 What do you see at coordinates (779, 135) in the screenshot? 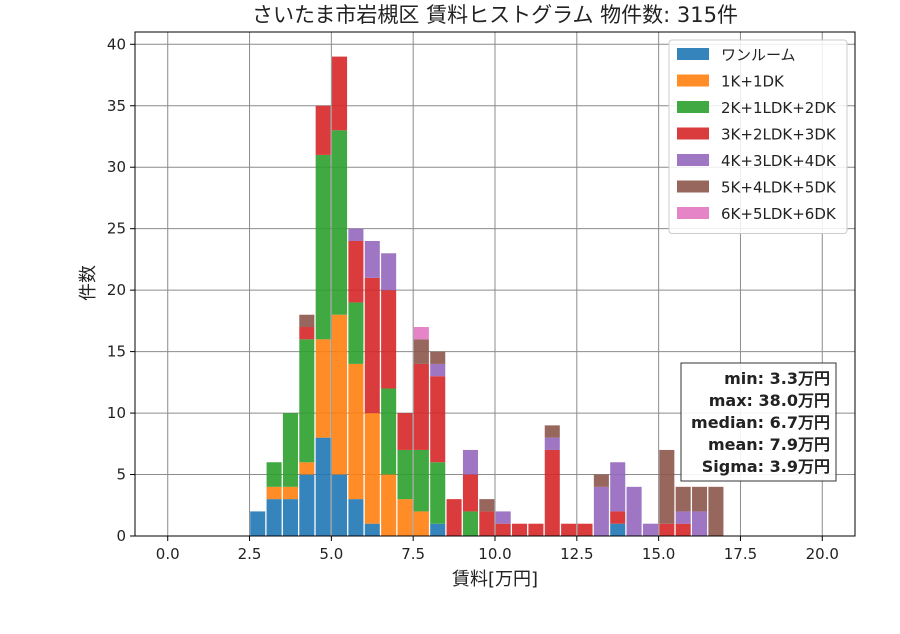
I see `legend-label: 3K+2LDK+3DK` at bounding box center [779, 135].